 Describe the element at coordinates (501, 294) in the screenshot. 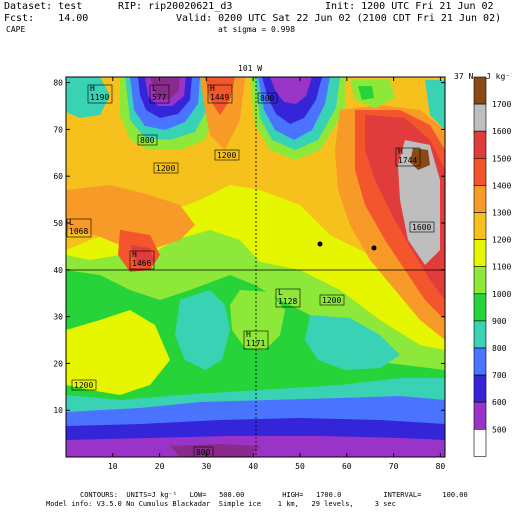

I see `legend-label: 1000` at that location.